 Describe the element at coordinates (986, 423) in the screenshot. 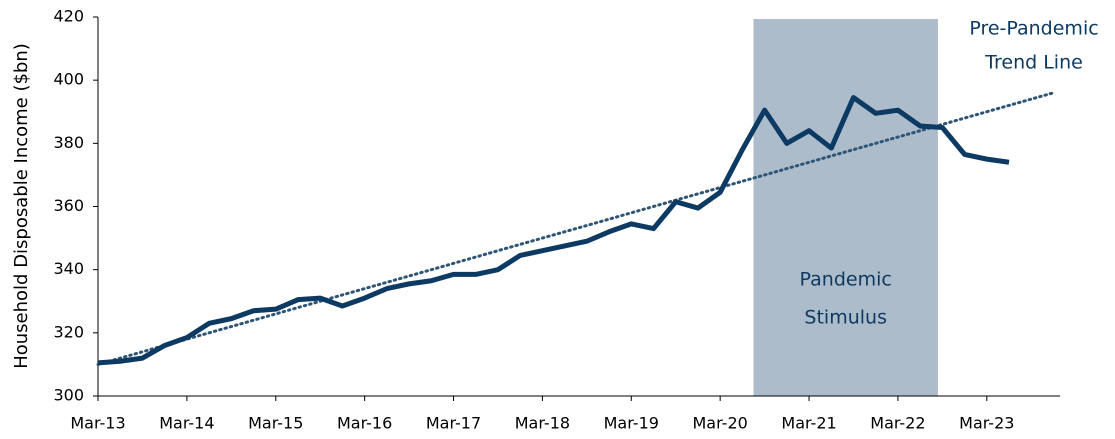

I see `x-tick-label: Mar-23` at that location.